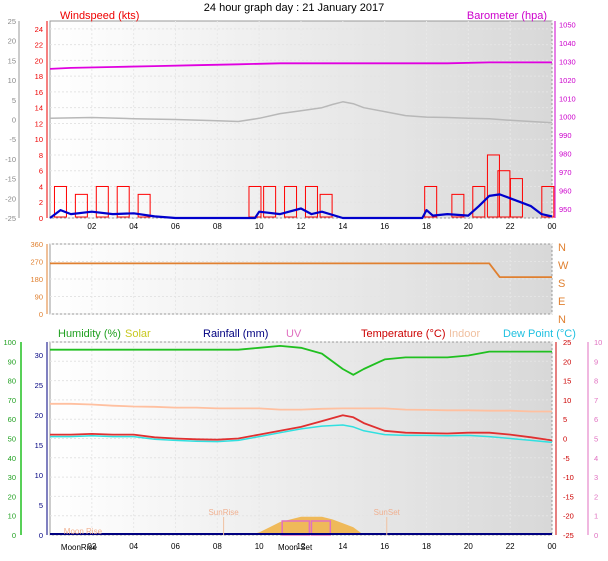 Image resolution: width=608 pixels, height=561 pixels. Describe the element at coordinates (596, 516) in the screenshot. I see `uv-tick-label: 1` at that location.